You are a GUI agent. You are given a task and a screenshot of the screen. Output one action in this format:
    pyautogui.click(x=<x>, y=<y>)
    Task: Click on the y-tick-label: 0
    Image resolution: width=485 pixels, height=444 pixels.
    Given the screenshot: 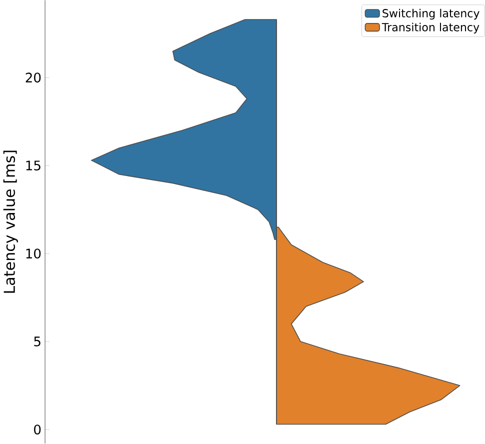 What is the action you would take?
    pyautogui.click(x=37, y=429)
    